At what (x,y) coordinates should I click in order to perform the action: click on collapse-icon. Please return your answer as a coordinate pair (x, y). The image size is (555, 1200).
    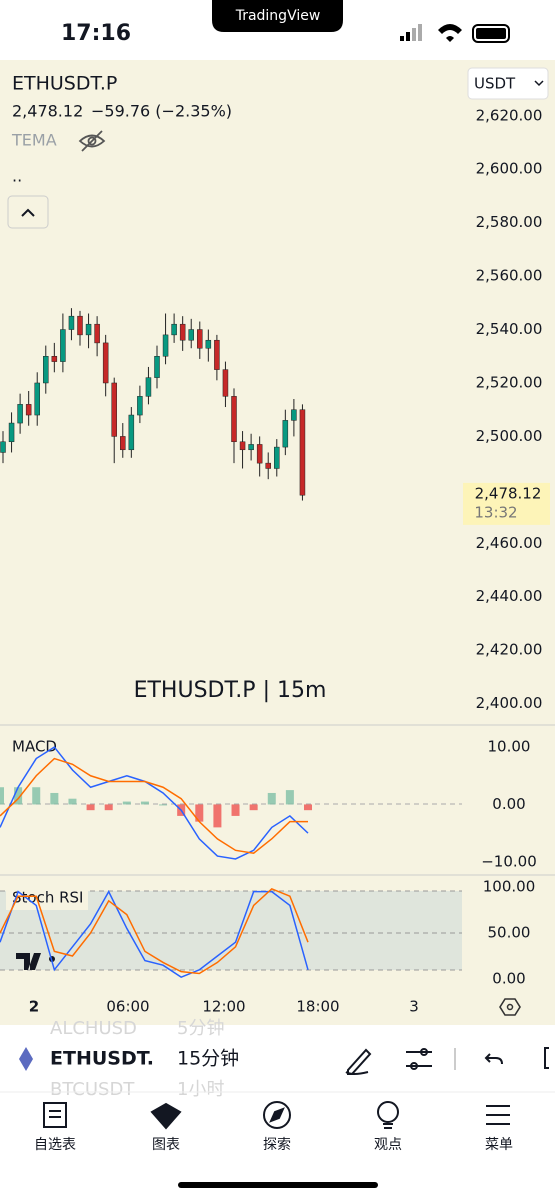
    Looking at the image, I should click on (28, 212).